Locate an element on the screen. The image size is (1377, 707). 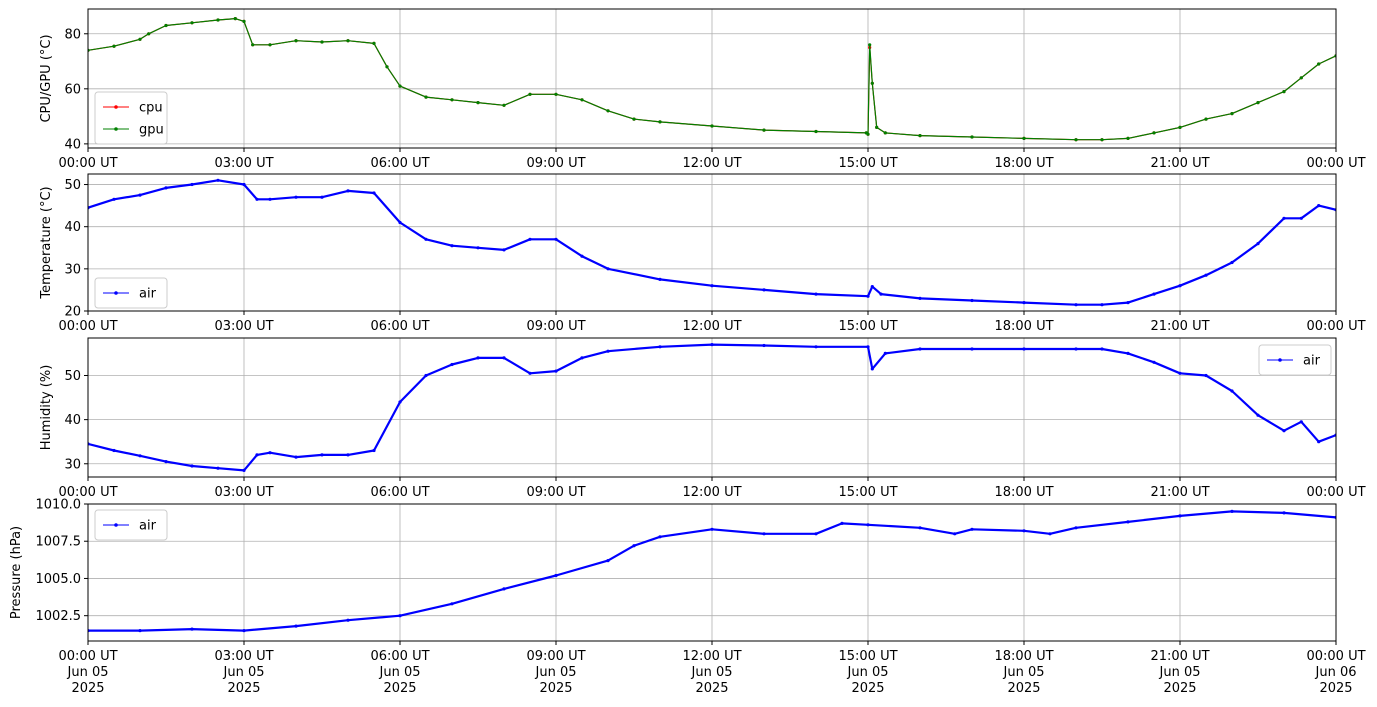
y-tick-label: 1007.5 is located at coordinates (59, 542).